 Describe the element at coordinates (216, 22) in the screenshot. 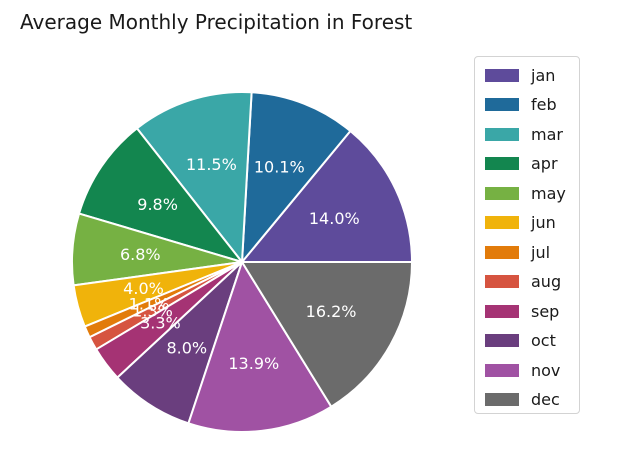

I see `chart-title: Average Monthly Precipitation in Forest` at that location.